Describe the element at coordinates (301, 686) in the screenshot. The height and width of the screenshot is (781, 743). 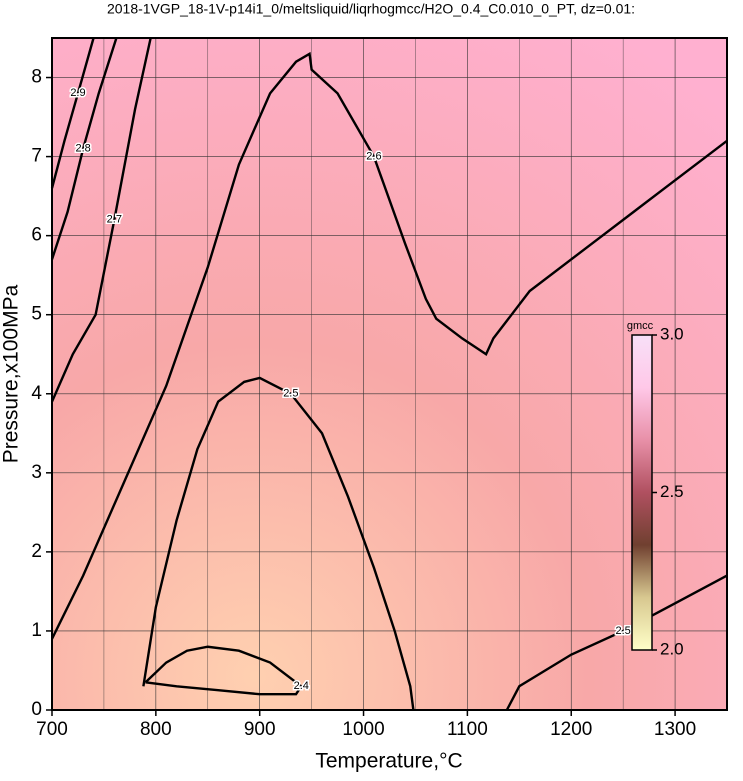
I see `contour-label: 2.4` at that location.